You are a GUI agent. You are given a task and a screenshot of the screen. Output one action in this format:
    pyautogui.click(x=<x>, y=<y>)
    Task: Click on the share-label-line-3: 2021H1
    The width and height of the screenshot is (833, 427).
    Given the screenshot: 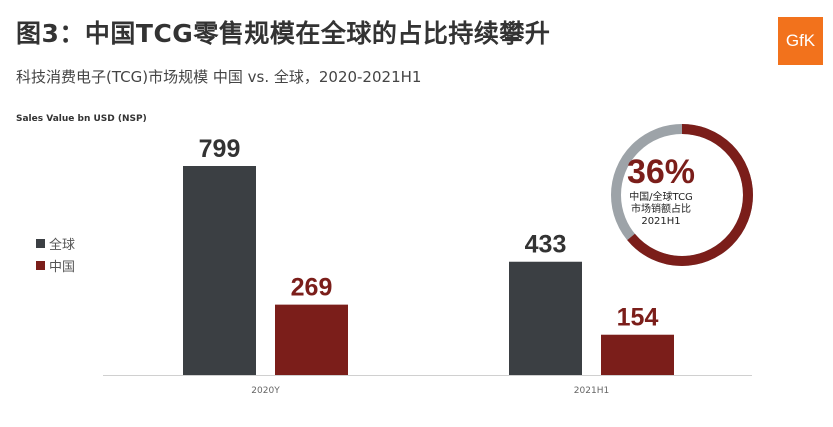 What is the action you would take?
    pyautogui.click(x=661, y=221)
    